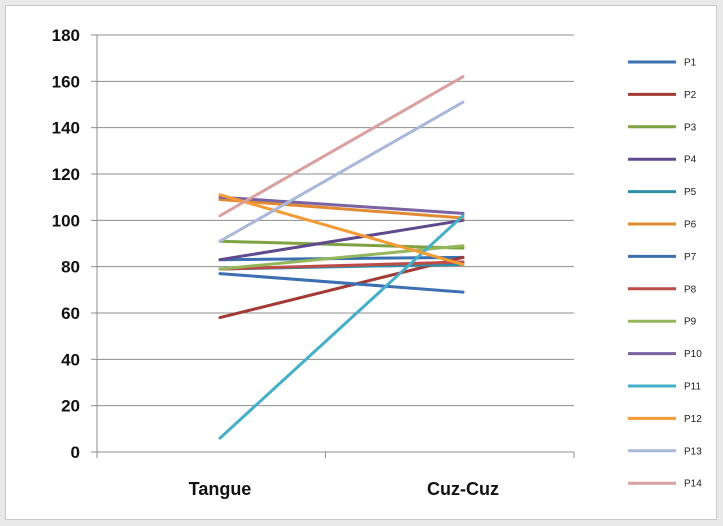 This screenshot has width=723, height=526. Describe the element at coordinates (690, 257) in the screenshot. I see `legend-label: P7` at that location.